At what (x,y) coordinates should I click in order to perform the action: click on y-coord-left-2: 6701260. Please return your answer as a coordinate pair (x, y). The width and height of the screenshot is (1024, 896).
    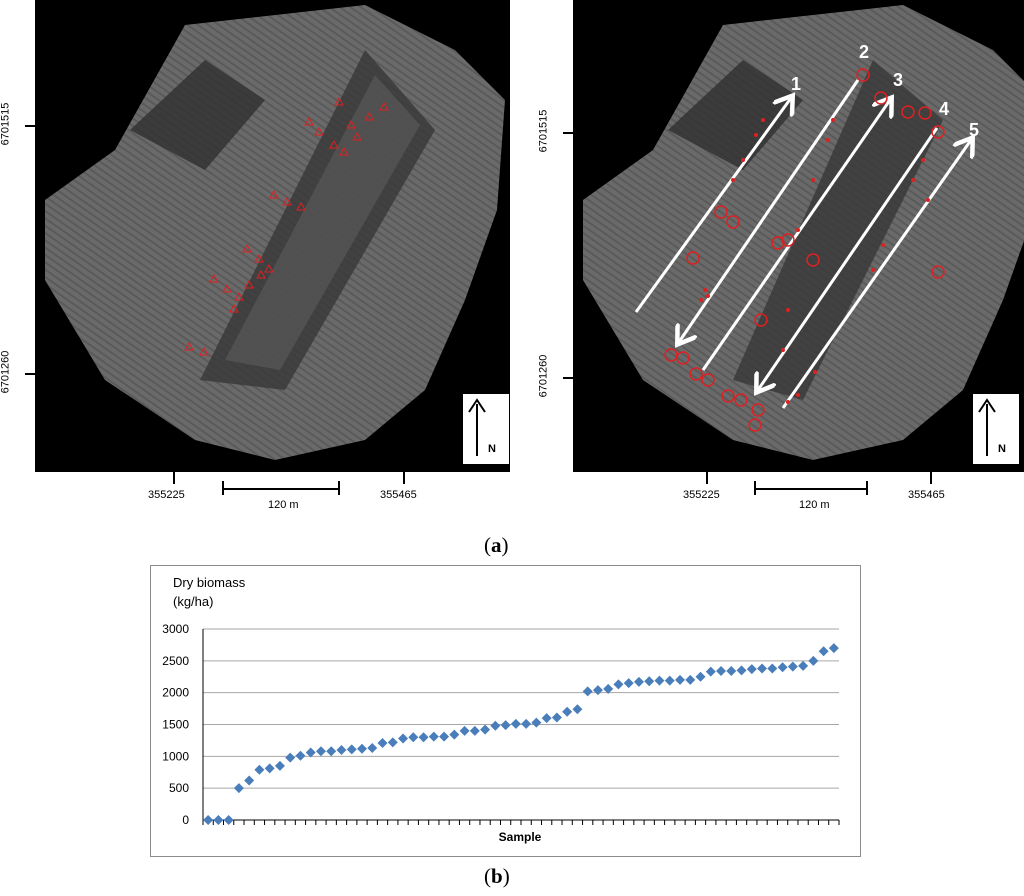
    Looking at the image, I should click on (6, 372).